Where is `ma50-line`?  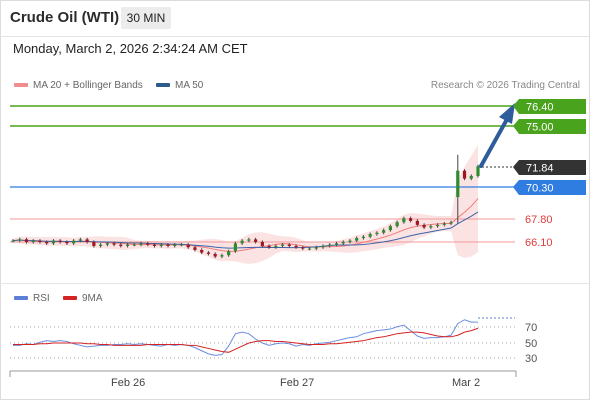 ma50-line is located at coordinates (245, 230).